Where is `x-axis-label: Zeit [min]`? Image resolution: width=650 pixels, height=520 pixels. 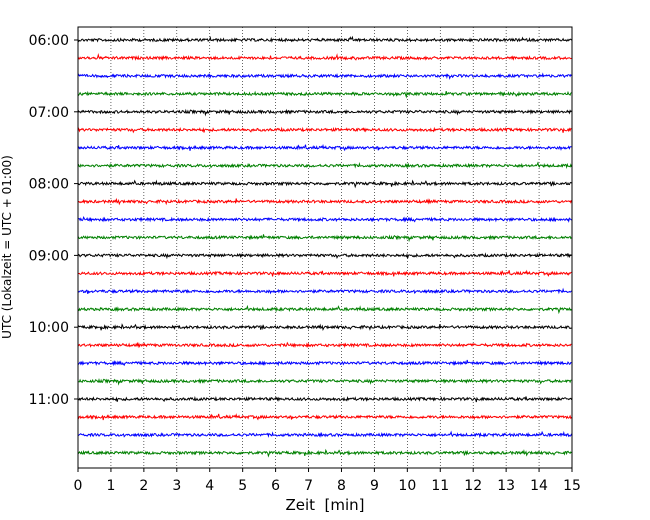 x-axis-label: Zeit [min] is located at coordinates (324, 505).